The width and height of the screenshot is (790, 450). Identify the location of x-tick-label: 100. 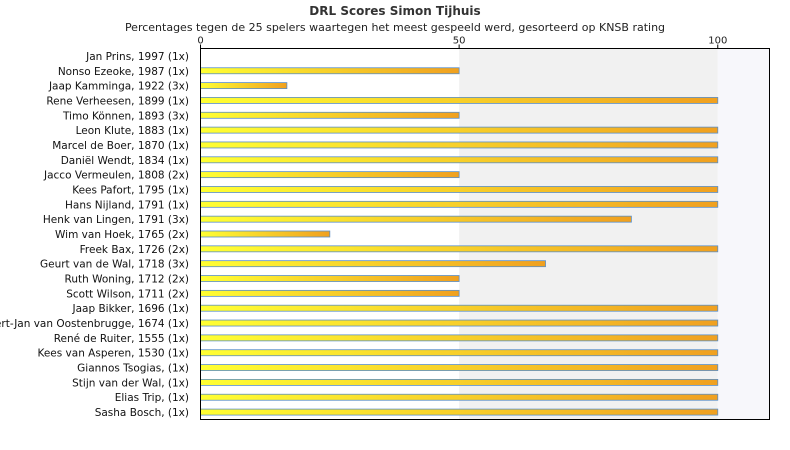
(717, 41).